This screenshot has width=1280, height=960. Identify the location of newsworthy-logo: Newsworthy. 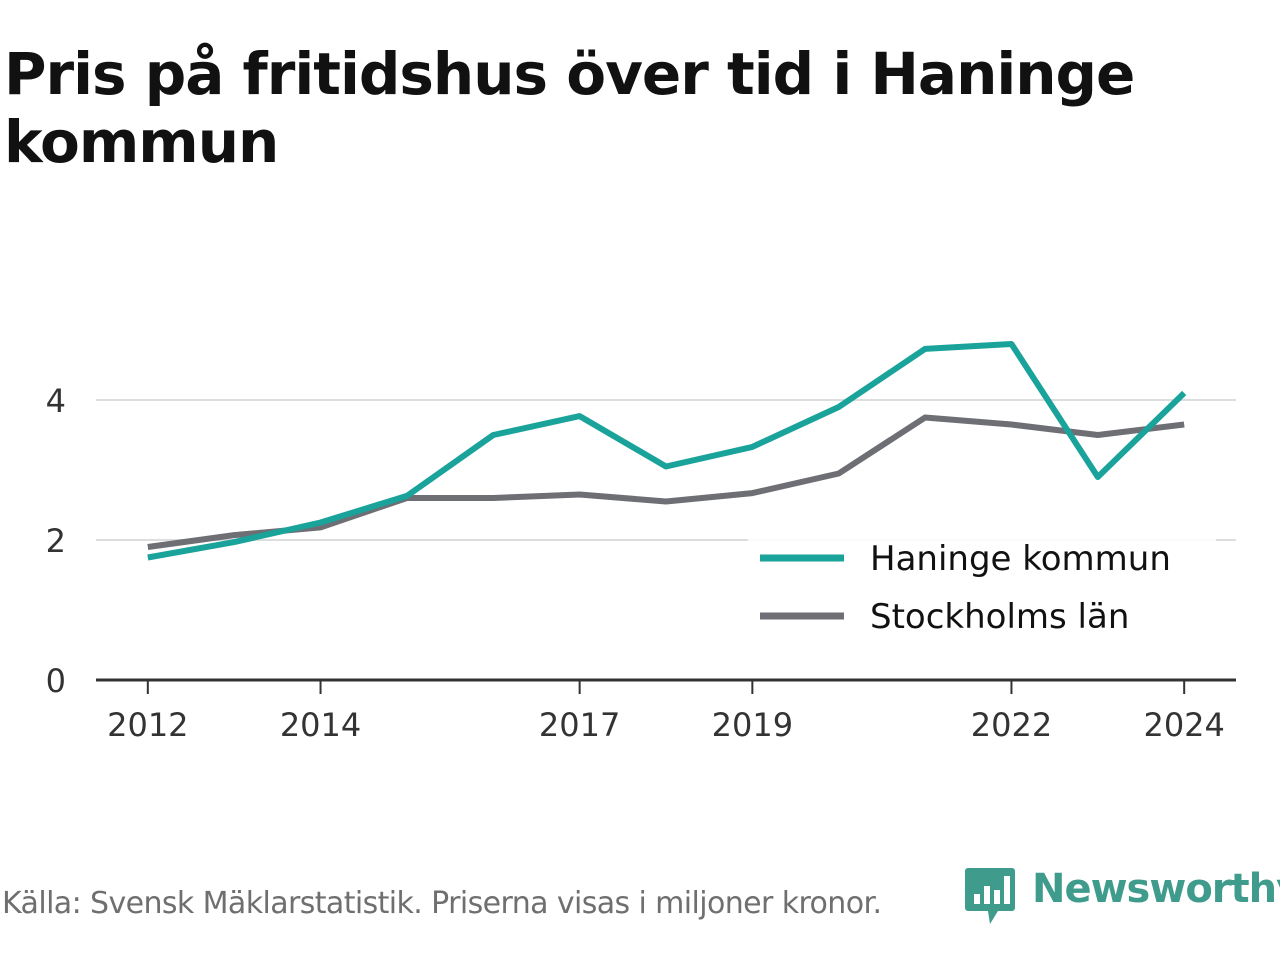
(1122, 896).